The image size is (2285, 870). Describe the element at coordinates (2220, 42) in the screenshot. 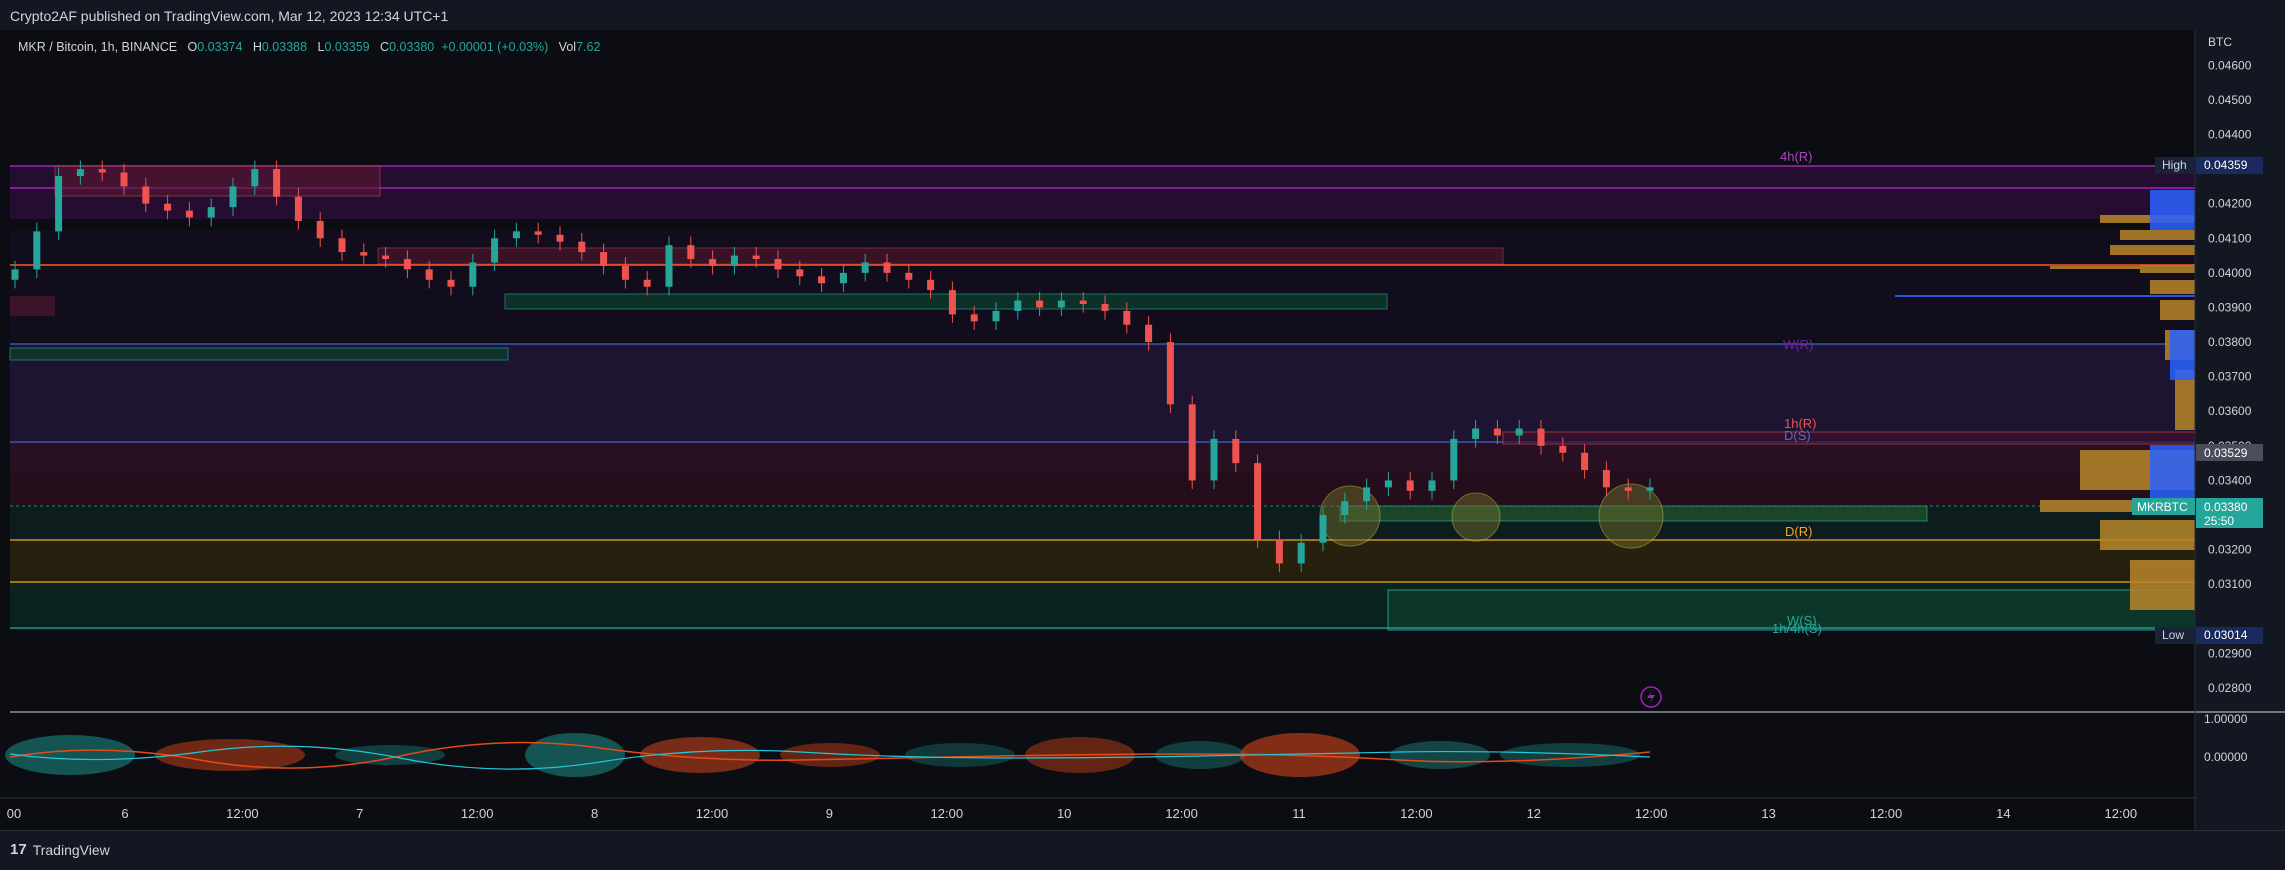

I see `currency-label: BTC` at that location.